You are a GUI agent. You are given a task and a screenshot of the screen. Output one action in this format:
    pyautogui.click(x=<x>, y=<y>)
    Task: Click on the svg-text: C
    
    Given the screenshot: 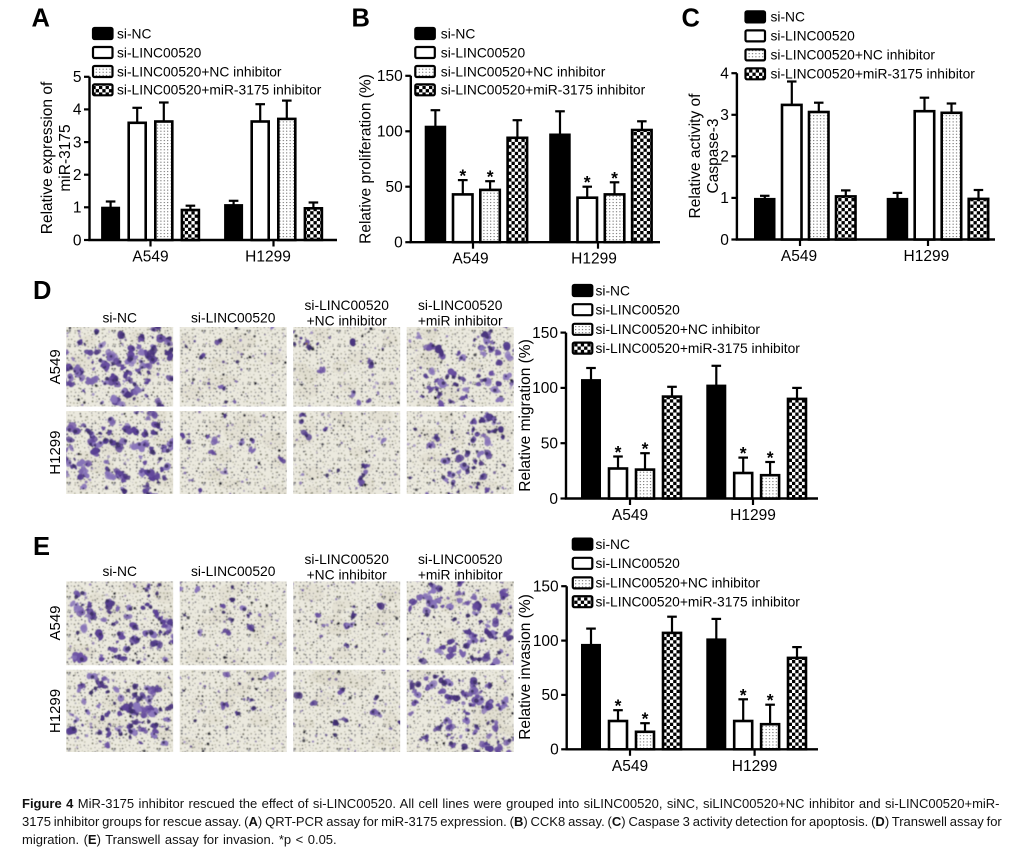 What is the action you would take?
    pyautogui.click(x=691, y=19)
    